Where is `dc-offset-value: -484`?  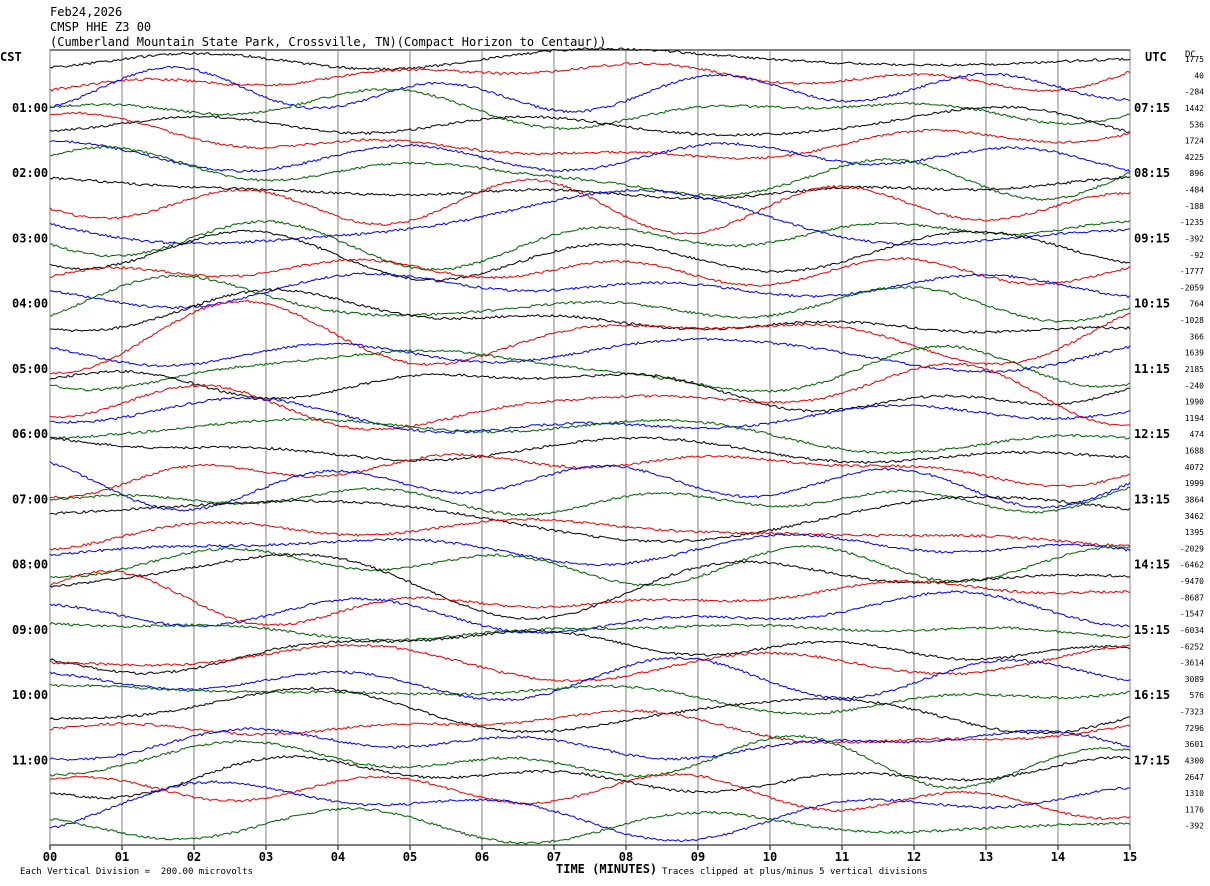
dc-offset-value: -484 is located at coordinates (1194, 190).